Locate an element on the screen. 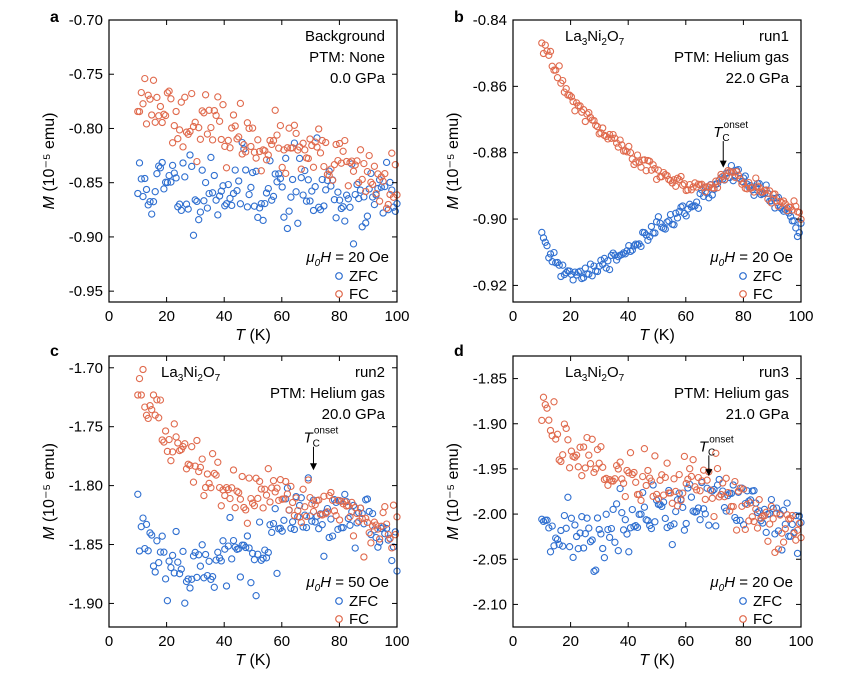 The image size is (866, 680). field-variable: H is located at coordinates (729, 582).